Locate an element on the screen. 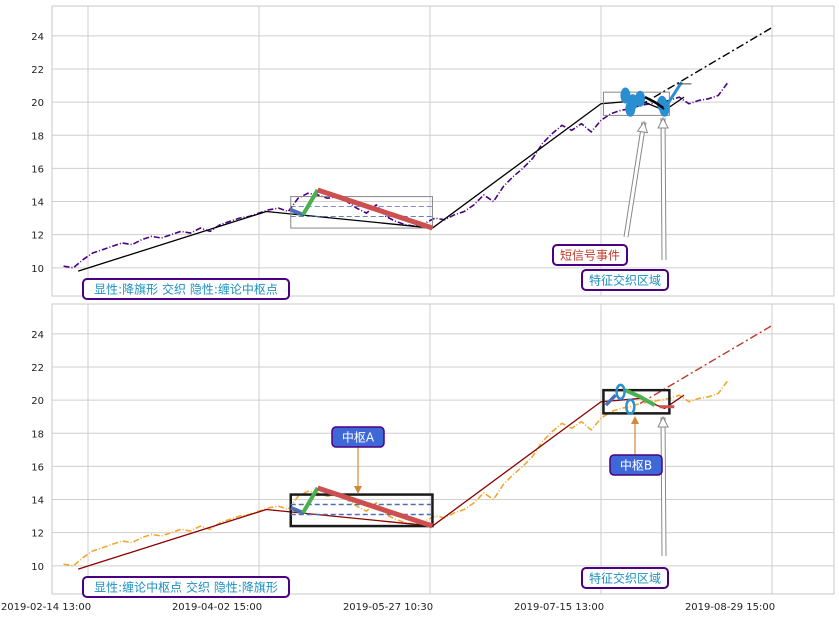  bottom-pattern-label-text: 显性:缠论中枢点 交织 隐性:降旗形 is located at coordinates (186, 586).